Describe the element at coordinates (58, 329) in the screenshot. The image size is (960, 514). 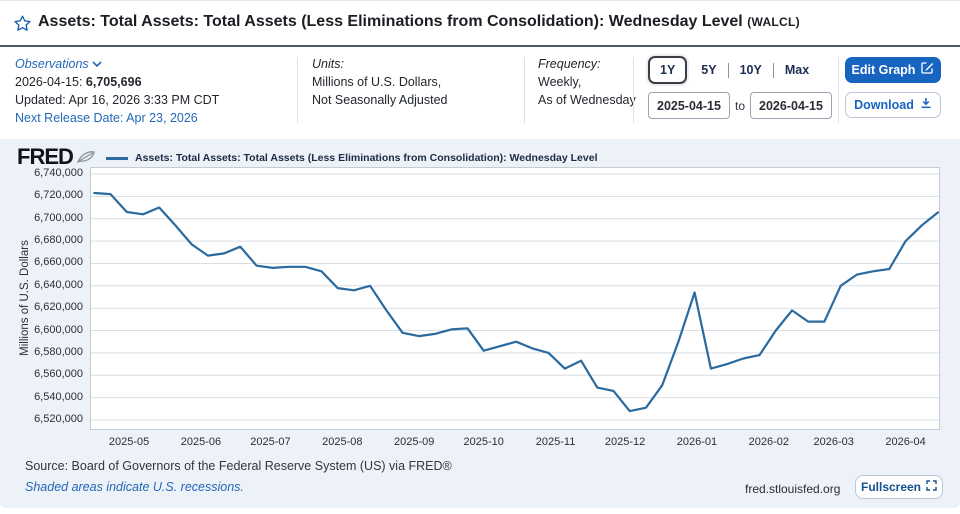
I see `y-axis-tick-label: 6,600,000` at that location.